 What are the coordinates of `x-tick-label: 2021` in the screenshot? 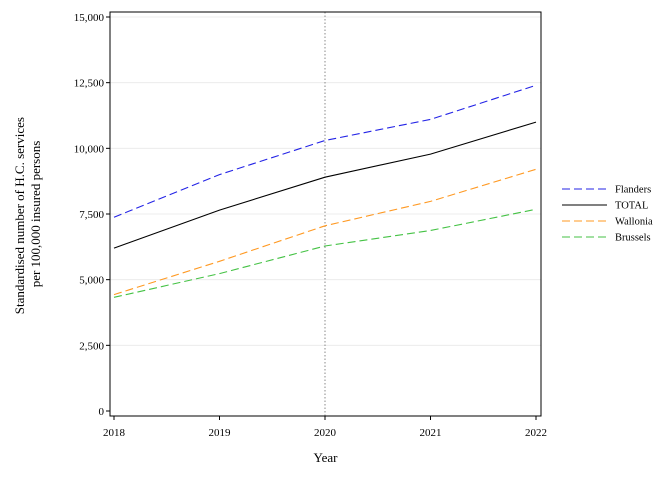 It's located at (431, 433).